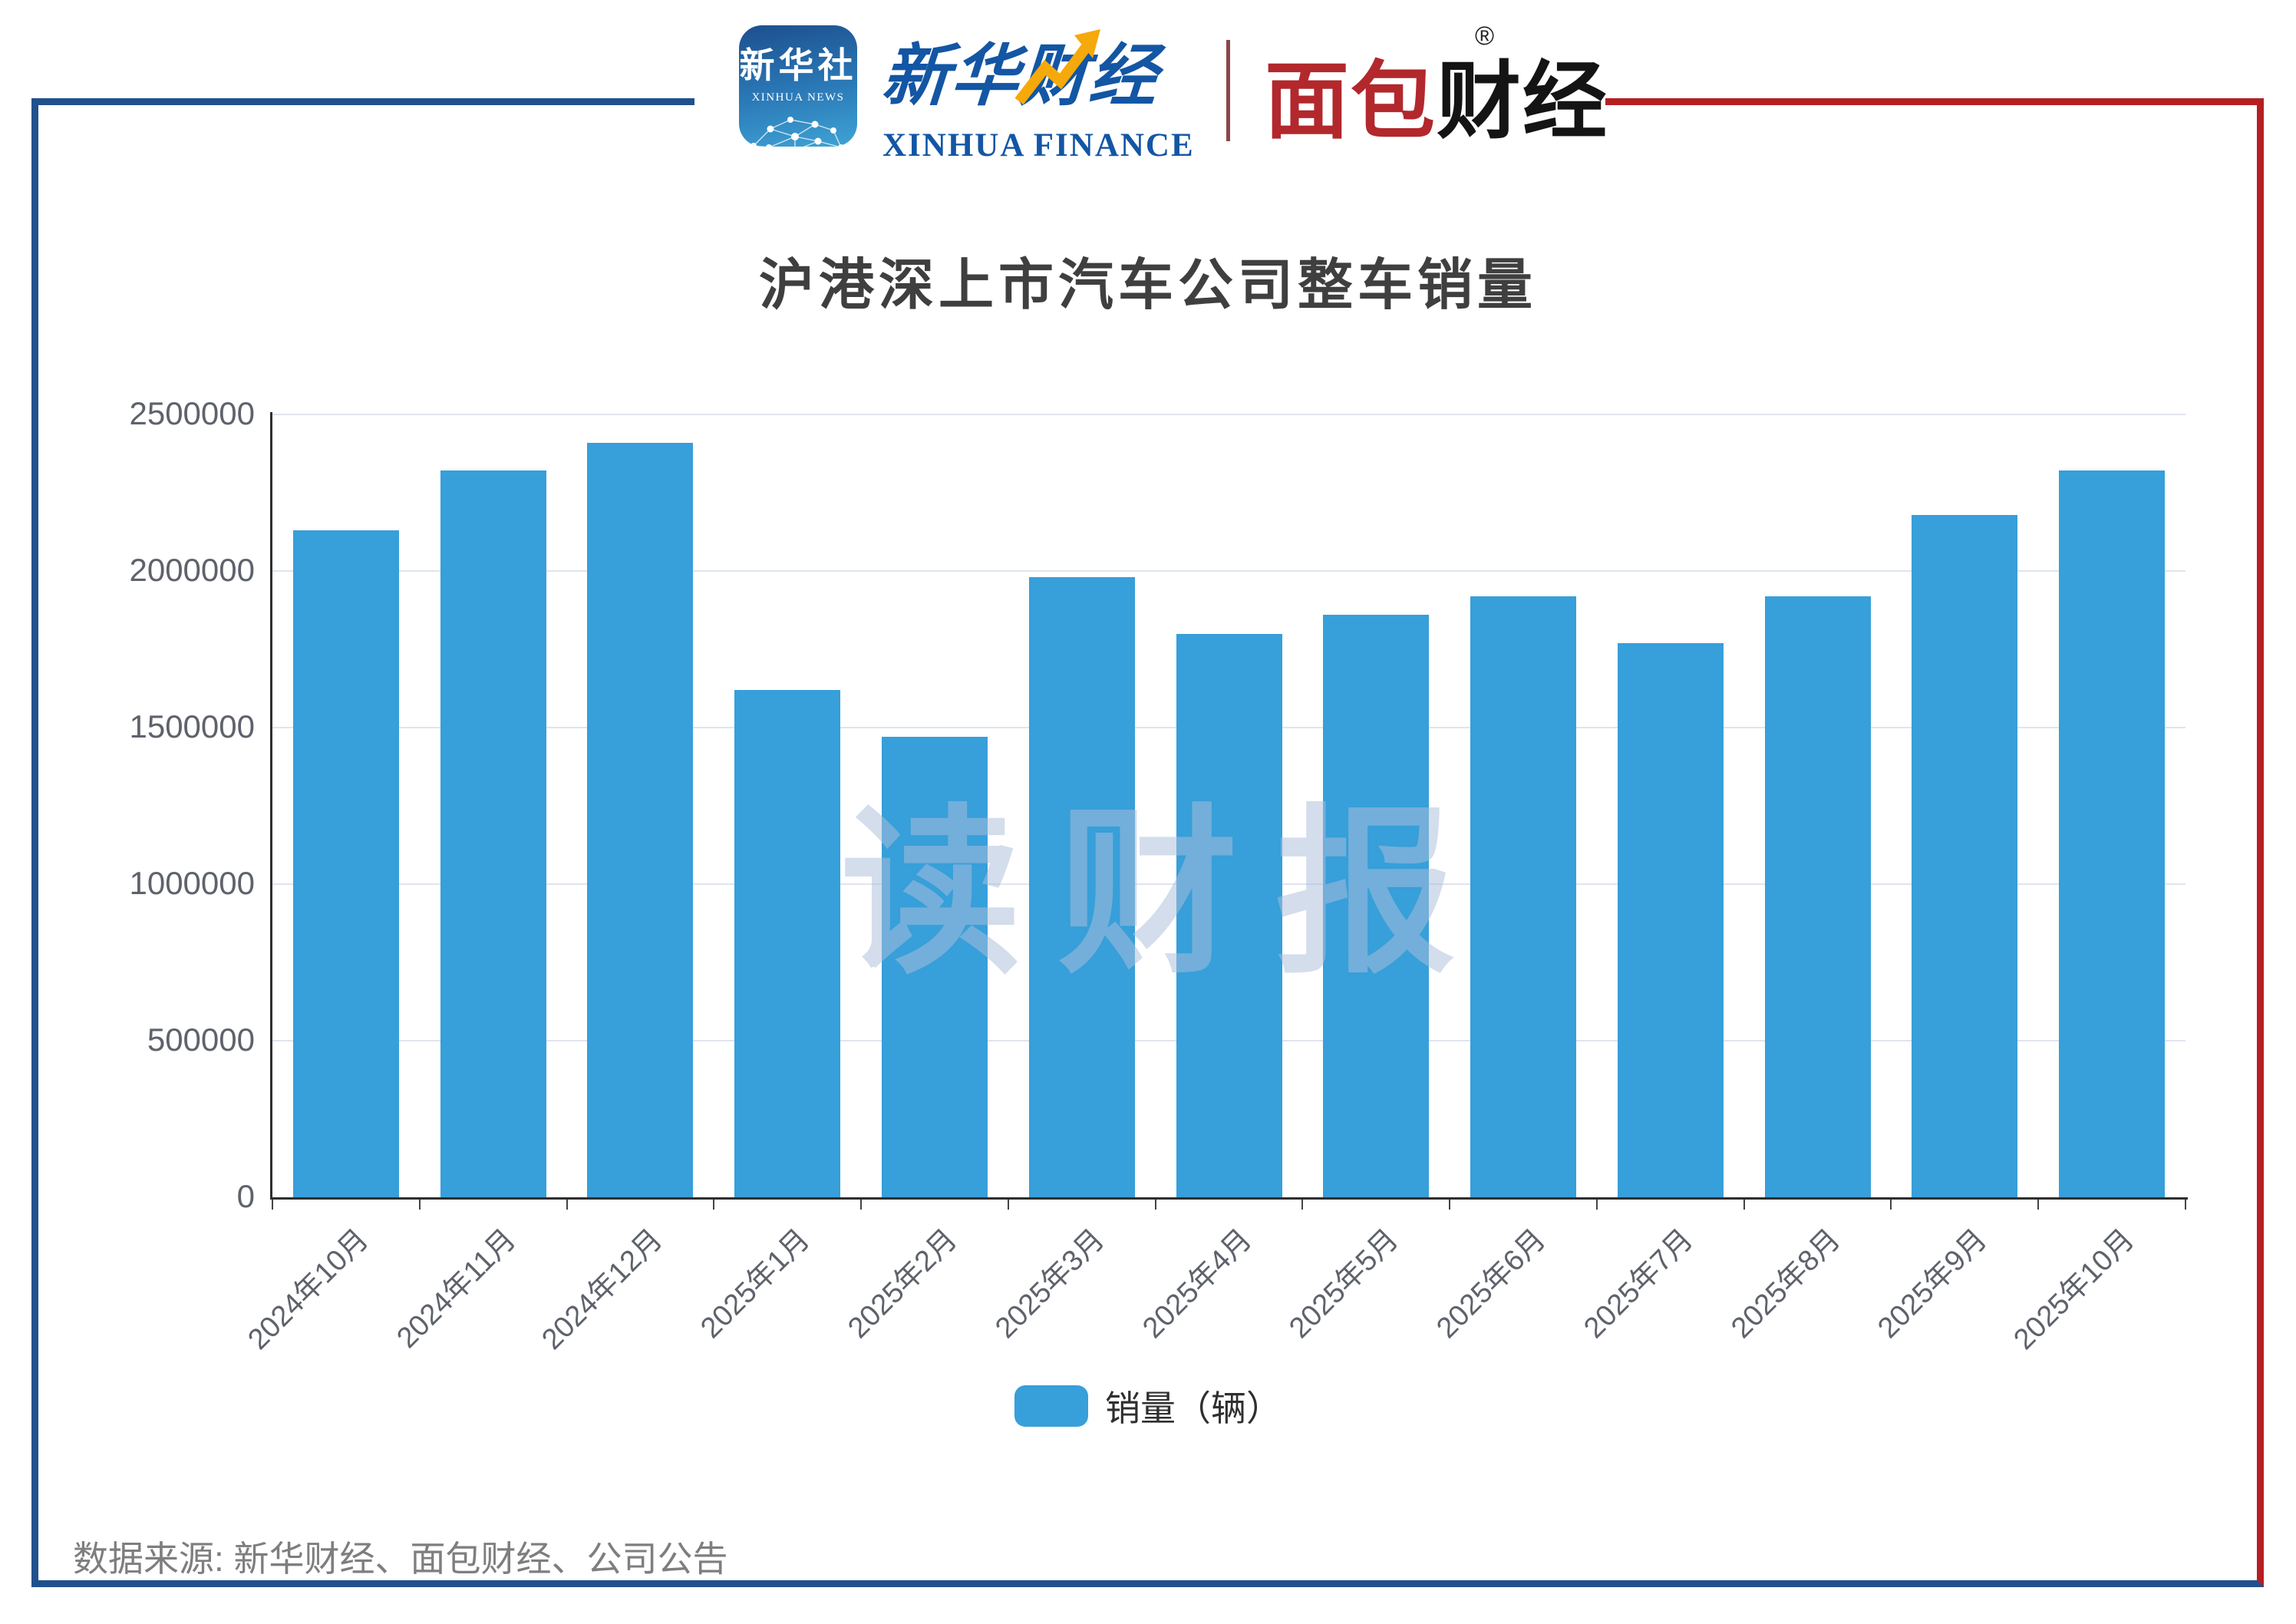  I want to click on mianbao-cn-black: 财经, so click(1522, 101).